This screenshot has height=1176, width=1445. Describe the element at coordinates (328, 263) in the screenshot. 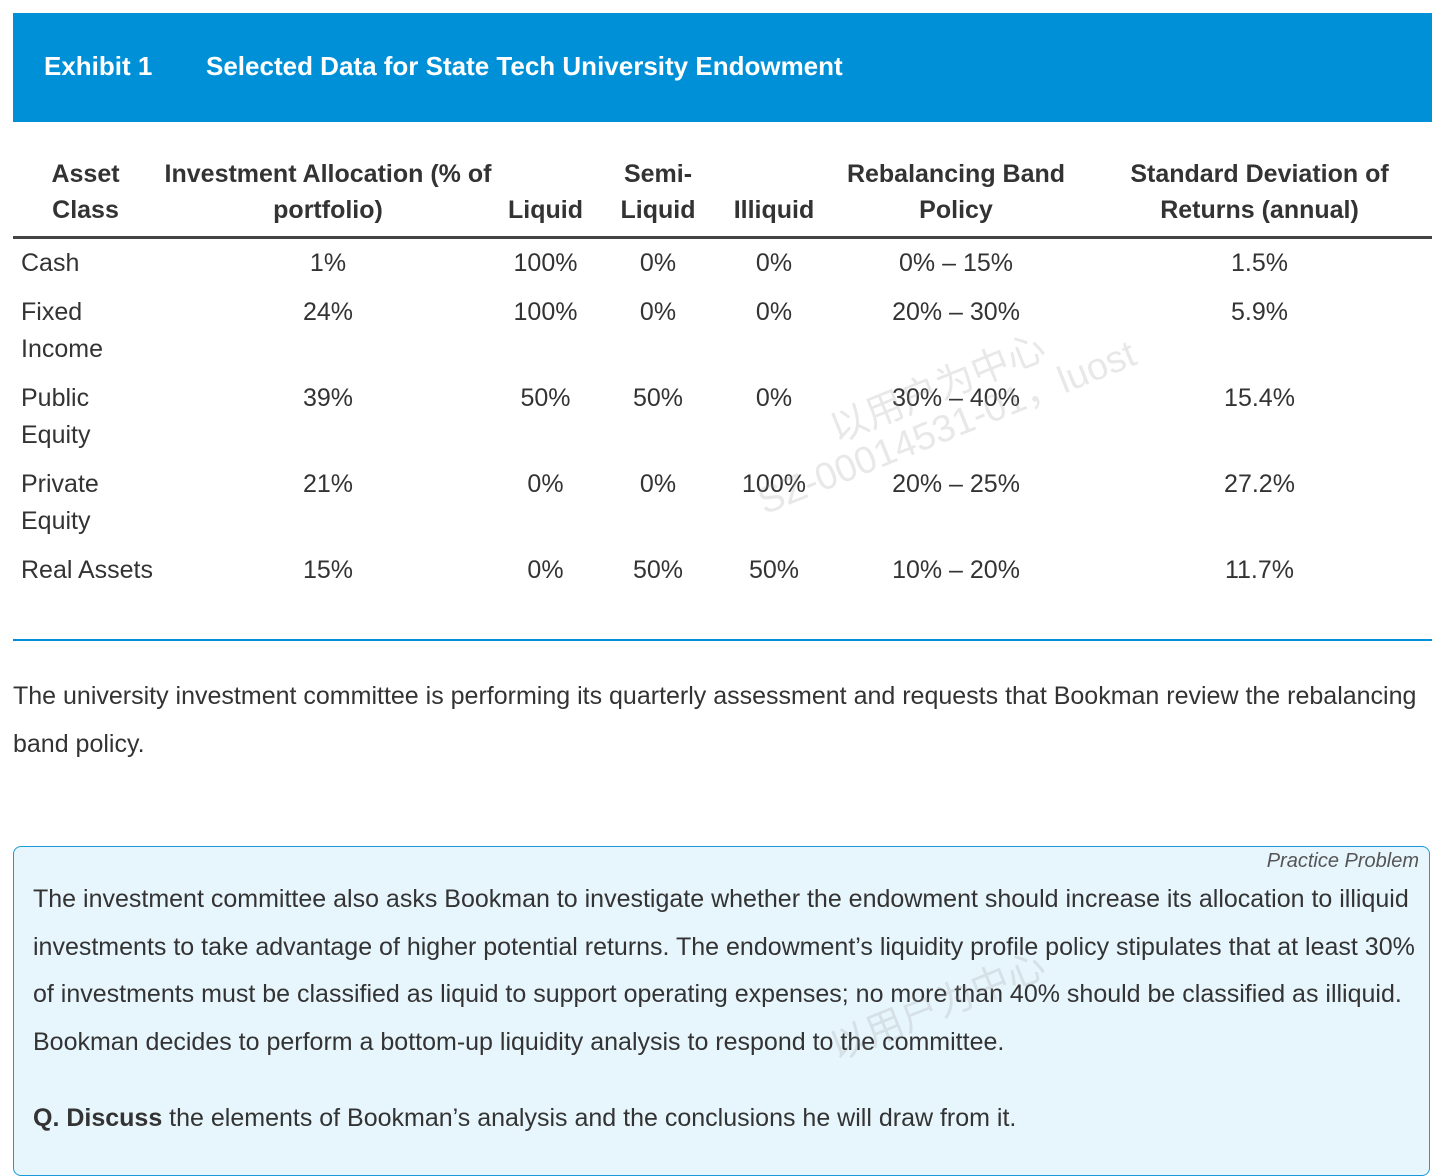

I see `cell-allocation: 1%` at that location.